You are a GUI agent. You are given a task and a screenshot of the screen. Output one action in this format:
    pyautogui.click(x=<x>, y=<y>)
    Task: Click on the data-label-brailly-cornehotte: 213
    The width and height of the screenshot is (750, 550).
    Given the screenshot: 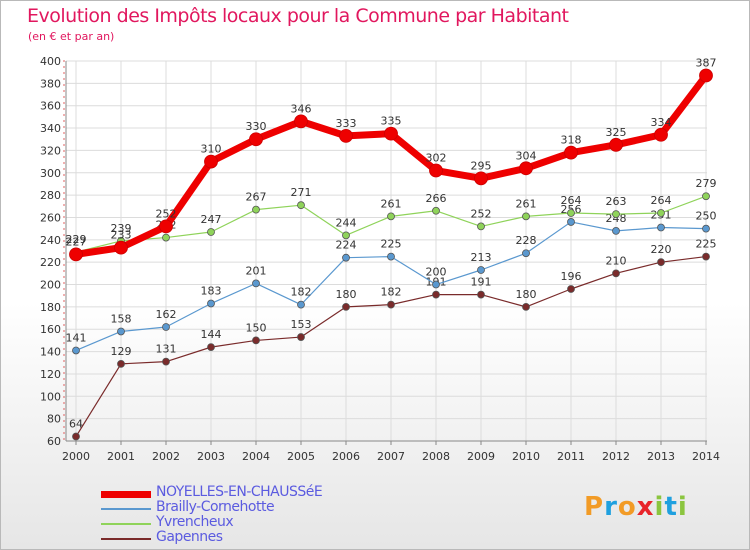 What is the action you would take?
    pyautogui.click(x=481, y=257)
    